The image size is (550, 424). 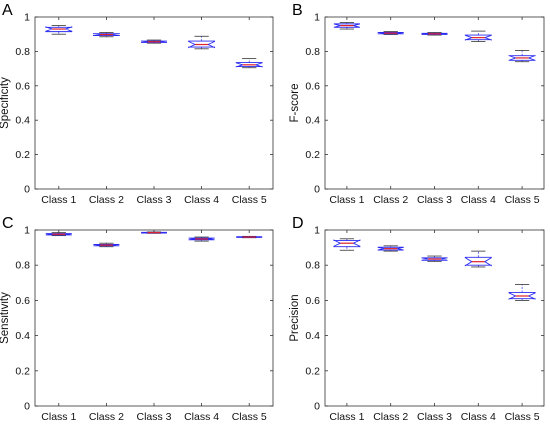 What do you see at coordinates (297, 10) in the screenshot?
I see `panel-label: B` at bounding box center [297, 10].